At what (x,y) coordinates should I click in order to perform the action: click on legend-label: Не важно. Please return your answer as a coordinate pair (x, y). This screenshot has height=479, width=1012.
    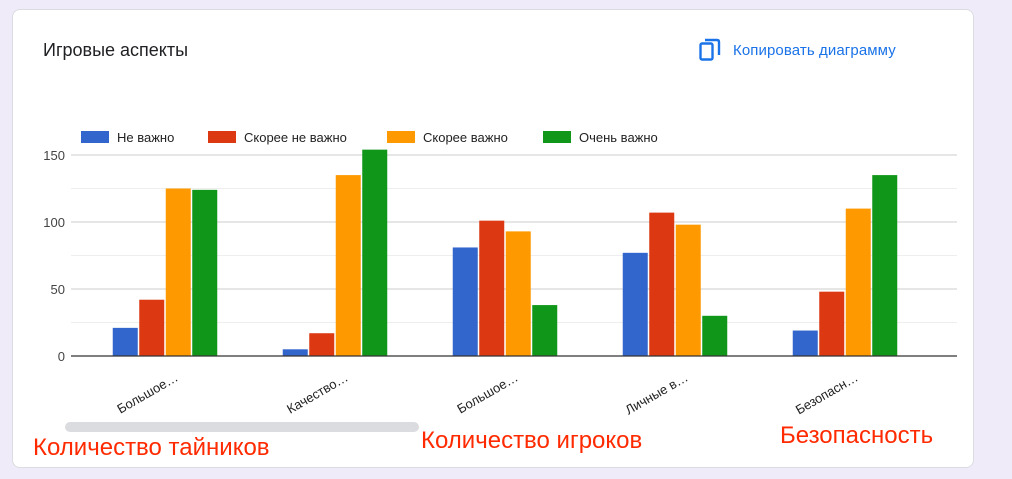
    Looking at the image, I should click on (145, 137).